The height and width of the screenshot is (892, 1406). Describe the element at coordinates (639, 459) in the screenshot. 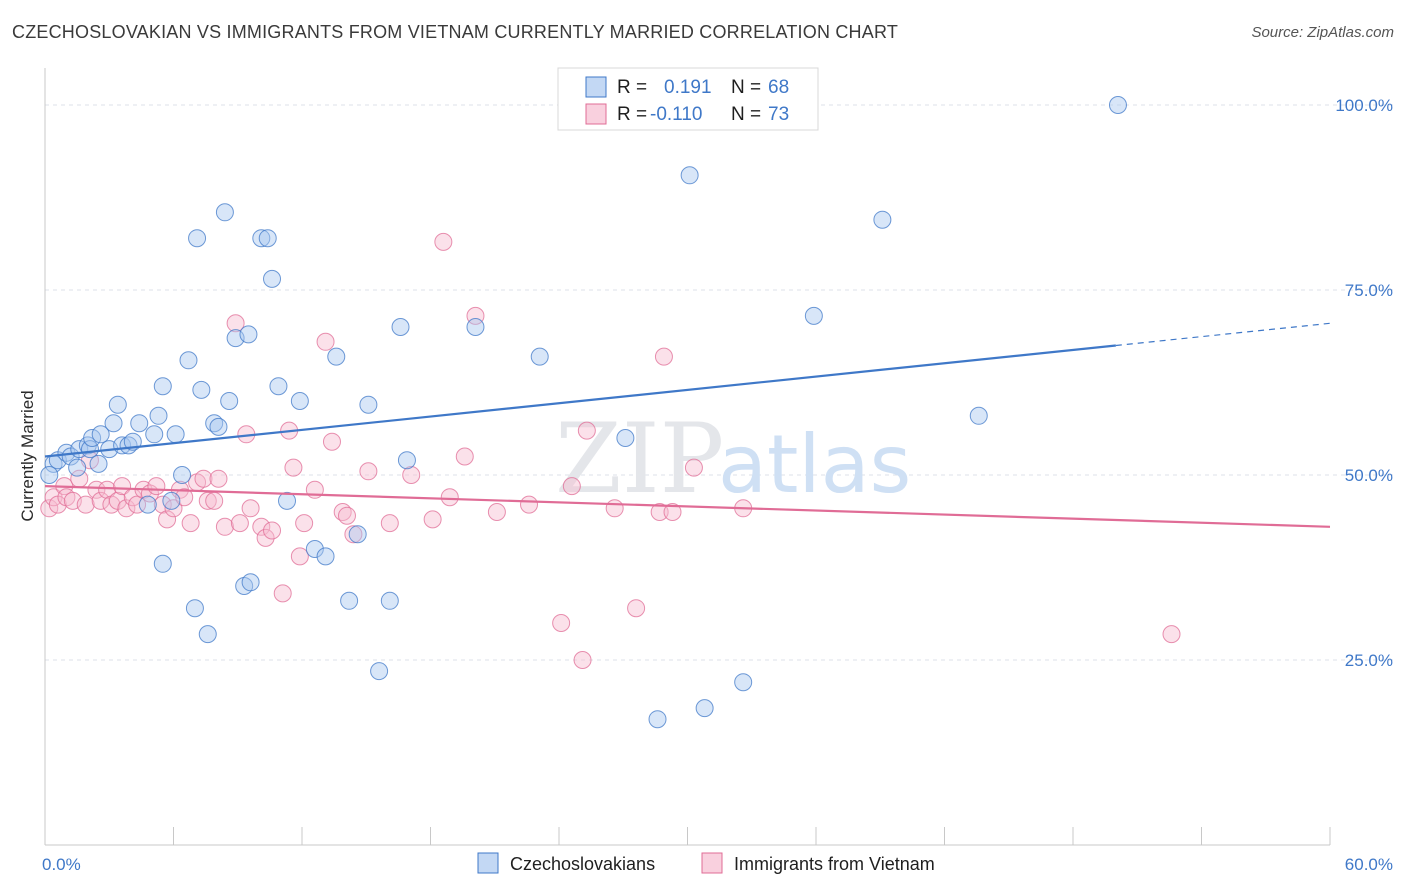

I see `watermark-zip: ZIP` at that location.